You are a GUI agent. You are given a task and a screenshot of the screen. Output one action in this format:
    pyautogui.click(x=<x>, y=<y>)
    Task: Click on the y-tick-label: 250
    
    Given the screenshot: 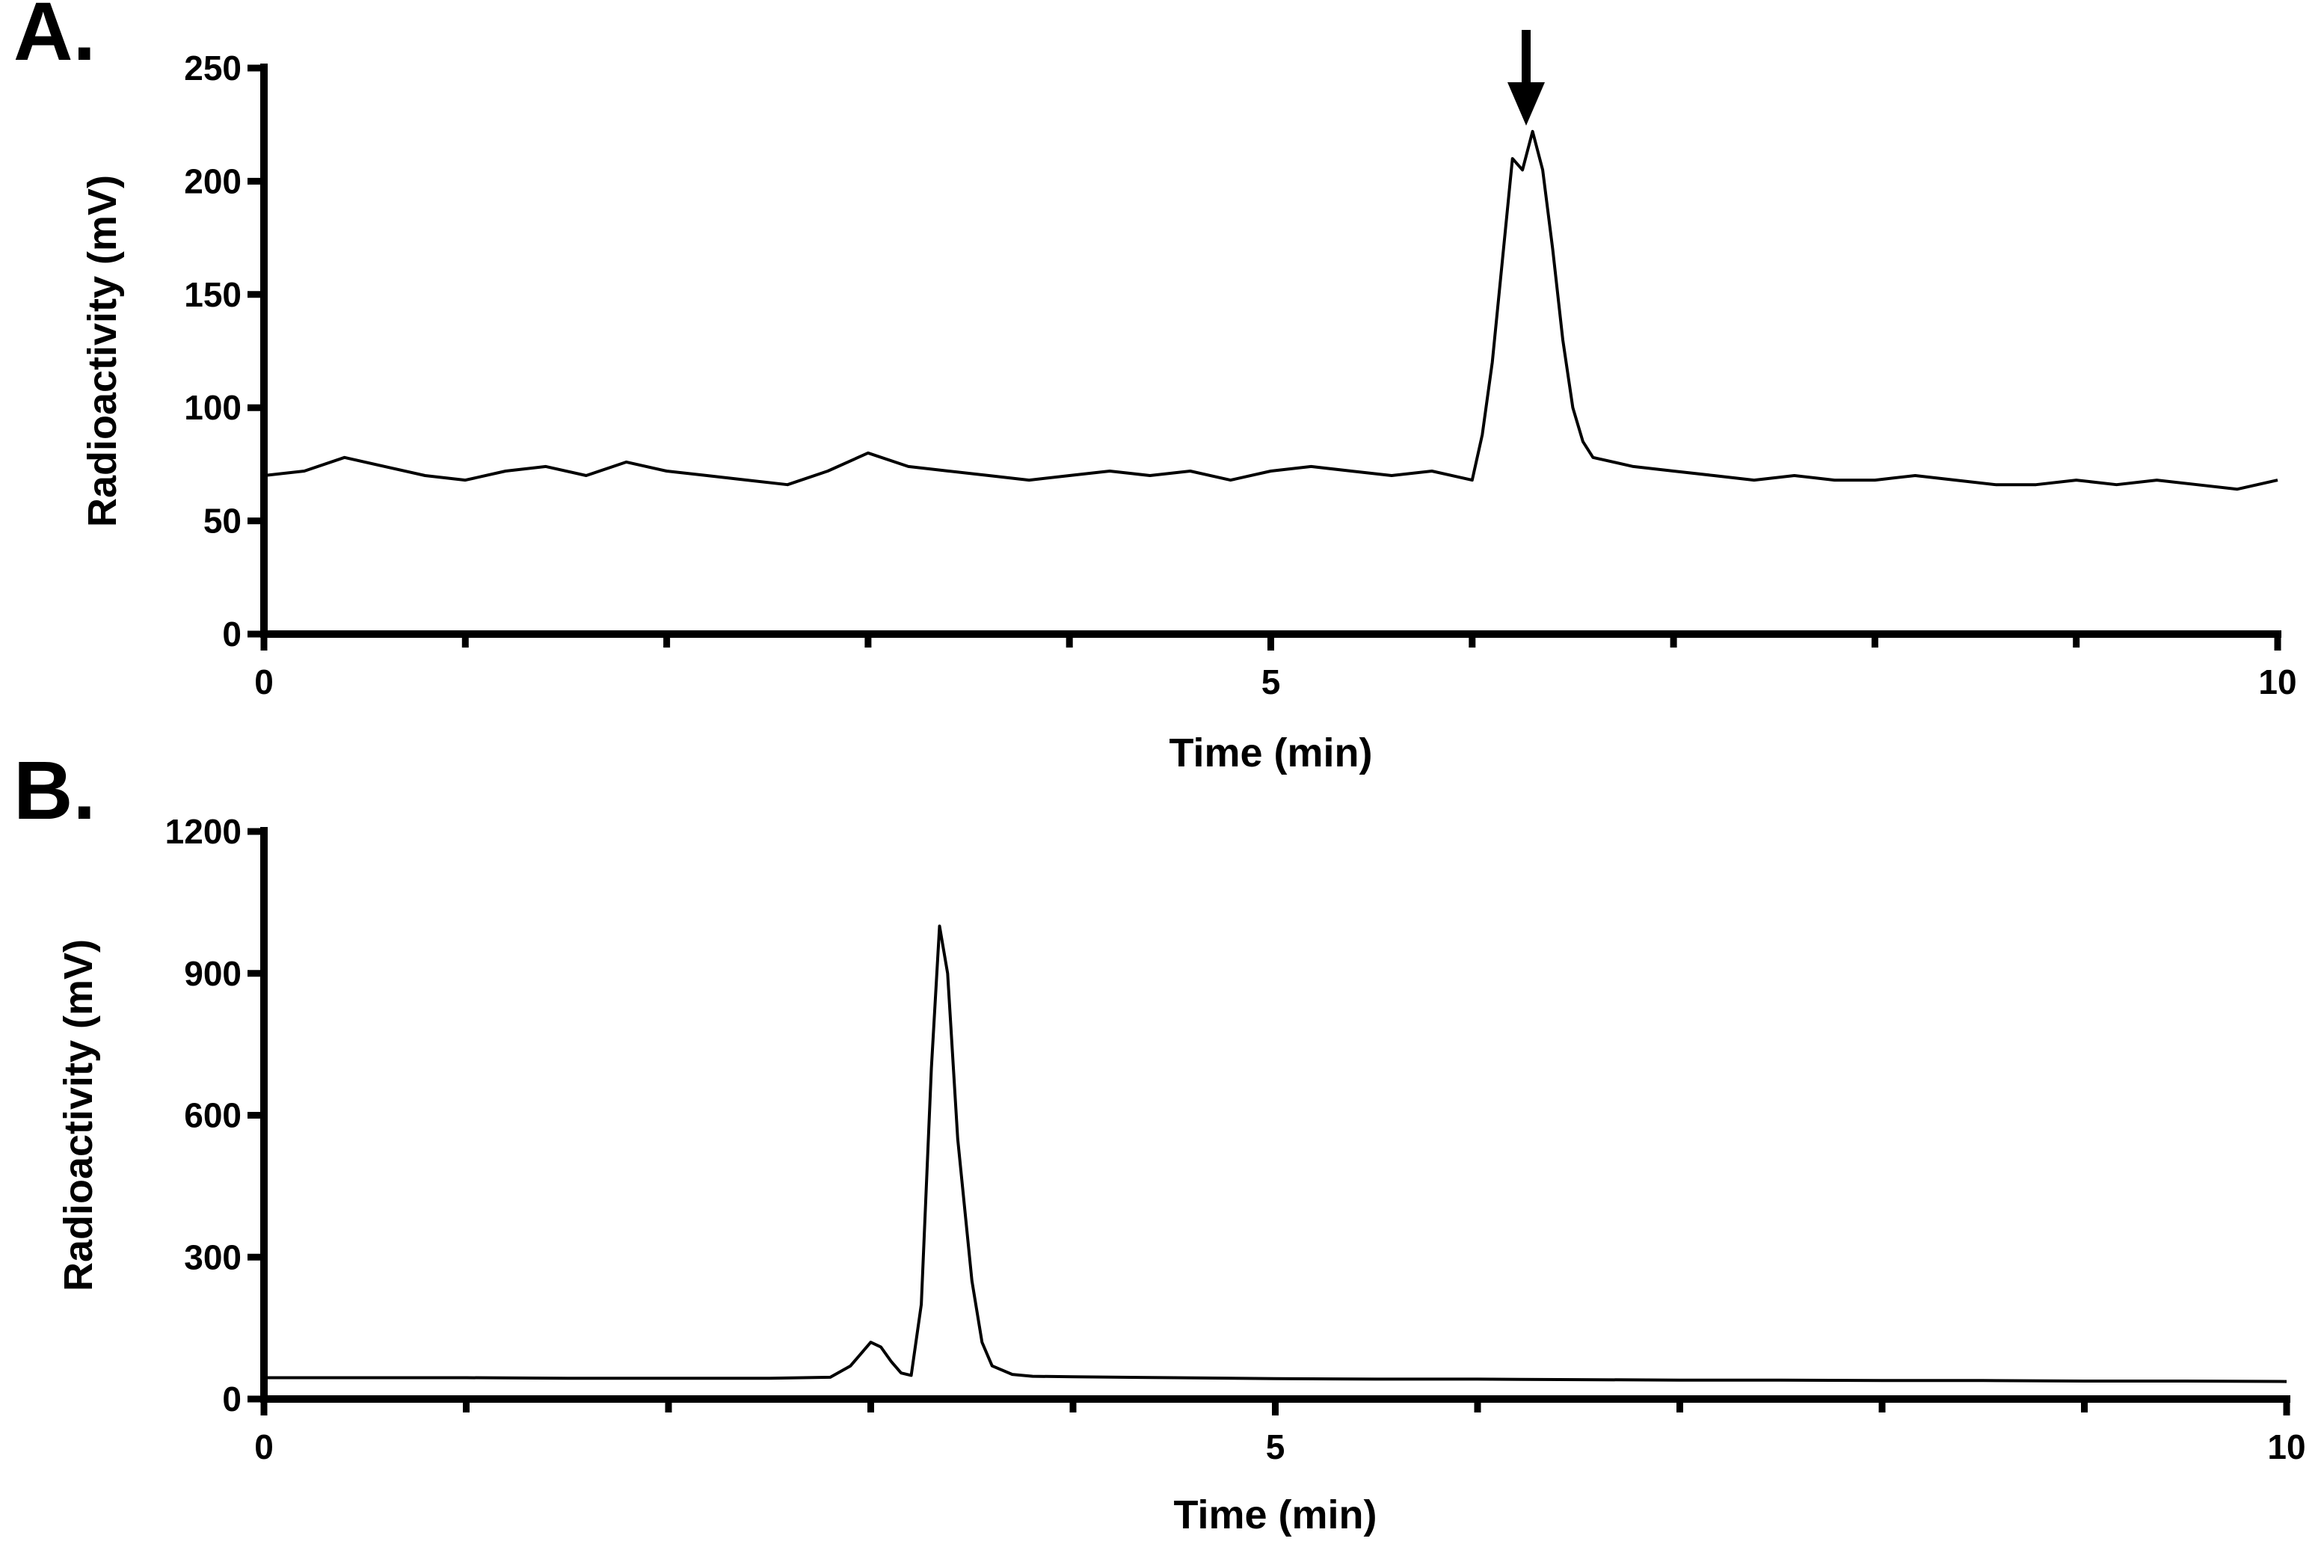 What is the action you would take?
    pyautogui.click(x=213, y=68)
    